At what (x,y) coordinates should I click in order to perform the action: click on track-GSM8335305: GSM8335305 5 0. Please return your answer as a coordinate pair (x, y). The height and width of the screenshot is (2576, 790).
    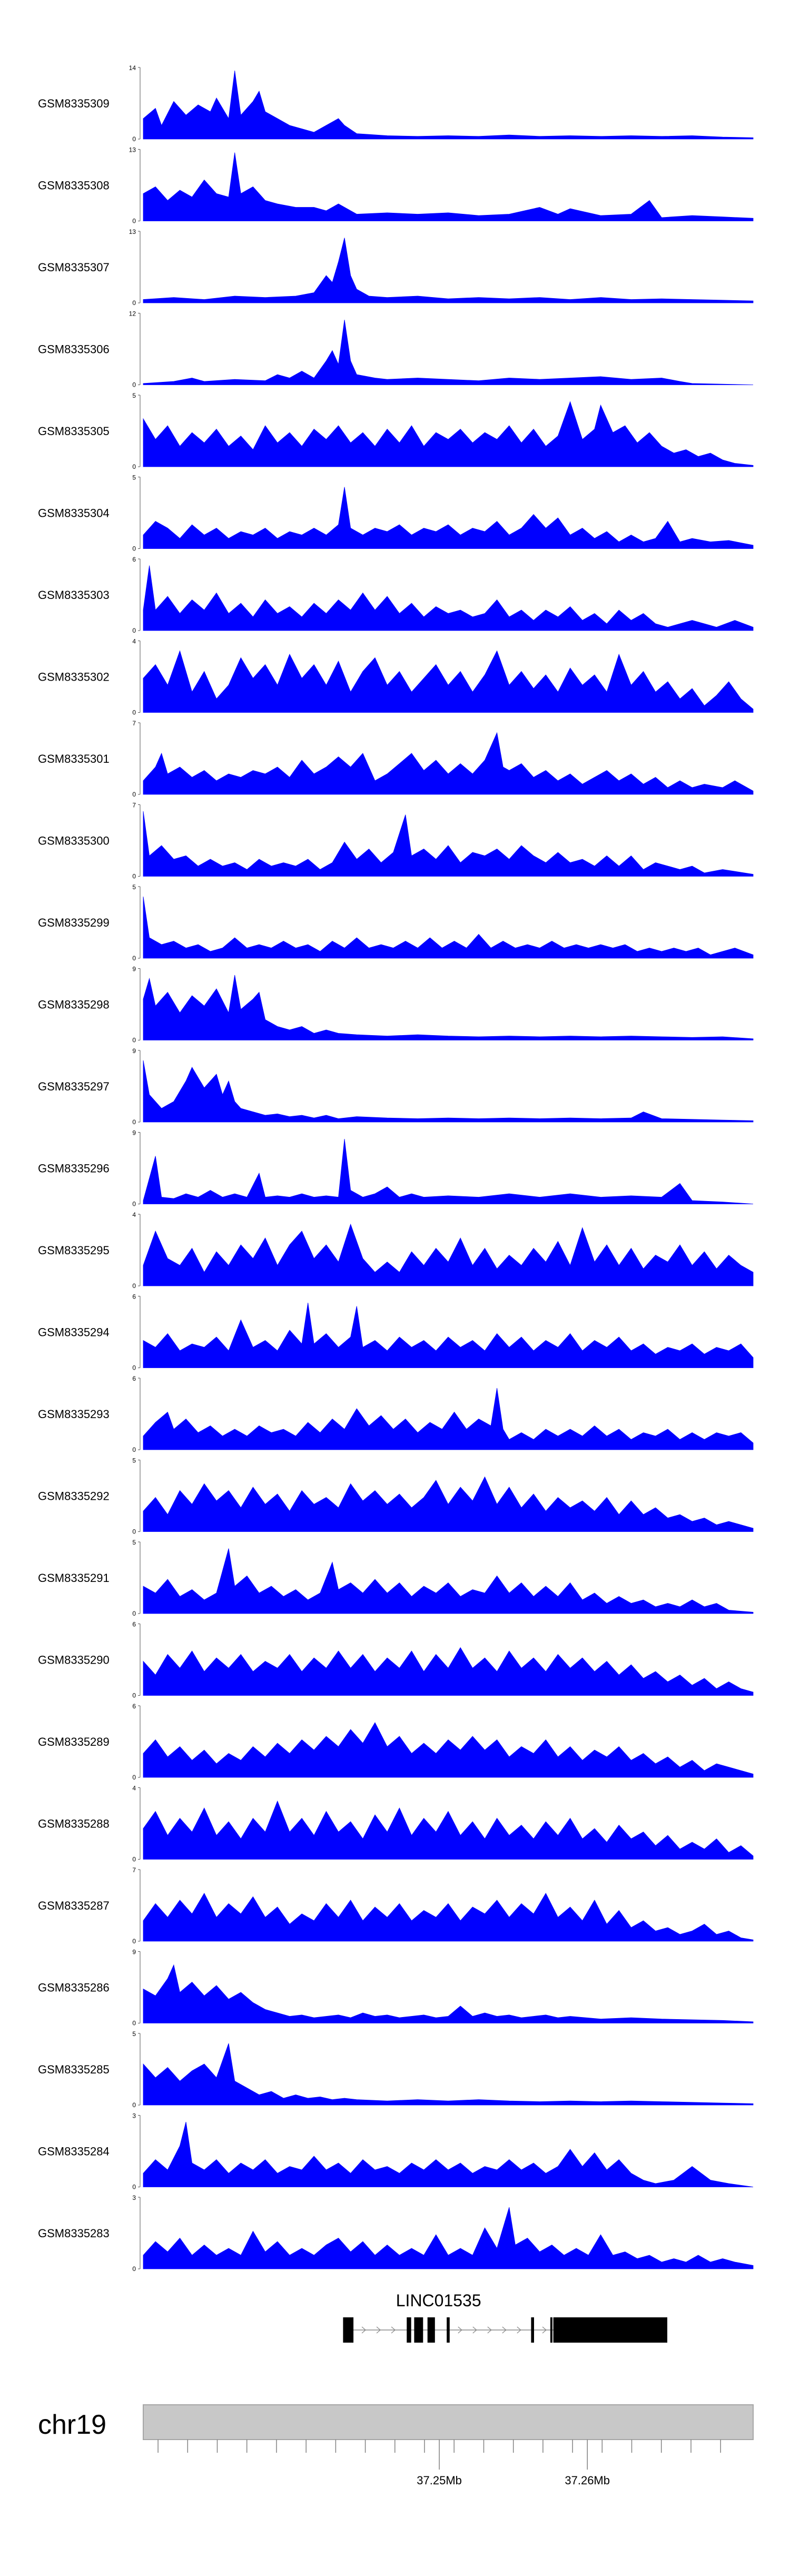
    Looking at the image, I should click on (396, 431).